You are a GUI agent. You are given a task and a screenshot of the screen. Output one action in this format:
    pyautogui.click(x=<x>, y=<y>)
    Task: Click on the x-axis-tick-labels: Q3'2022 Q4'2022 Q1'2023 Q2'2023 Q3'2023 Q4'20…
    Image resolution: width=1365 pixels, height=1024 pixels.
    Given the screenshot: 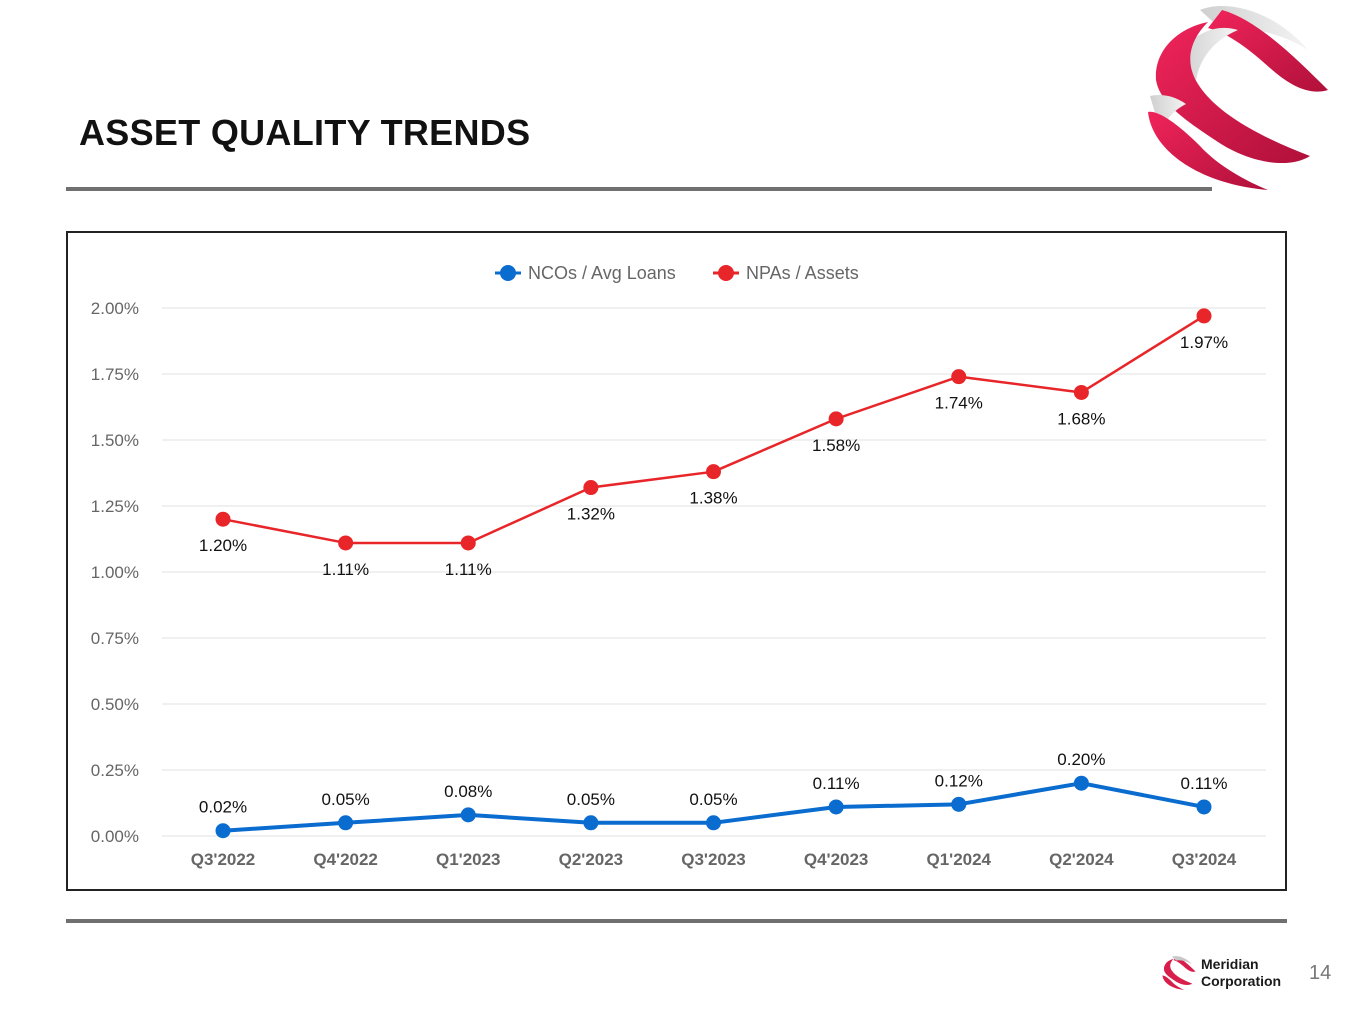 What is the action you would take?
    pyautogui.click(x=714, y=859)
    